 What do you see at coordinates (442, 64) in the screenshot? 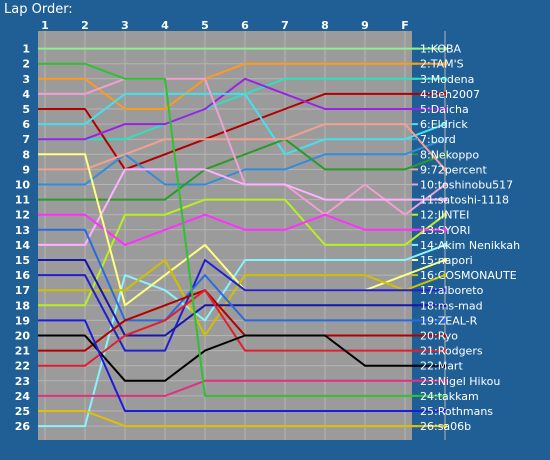
I see `legend-entry: 2:TAM'S` at bounding box center [442, 64].